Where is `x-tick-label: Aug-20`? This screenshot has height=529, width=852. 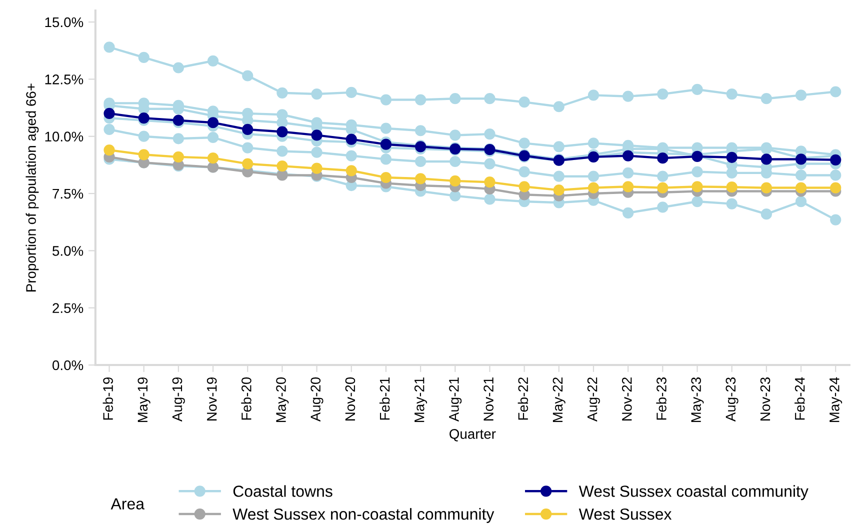
x-tick-label: Aug-20 is located at coordinates (317, 399).